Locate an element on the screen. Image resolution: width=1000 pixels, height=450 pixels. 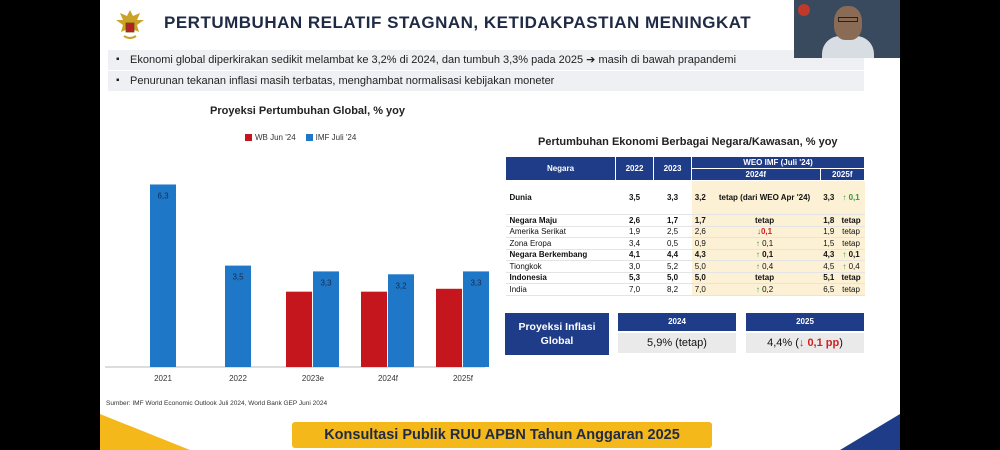
data-label-imf-2024f: 3,2 is located at coordinates (401, 285).